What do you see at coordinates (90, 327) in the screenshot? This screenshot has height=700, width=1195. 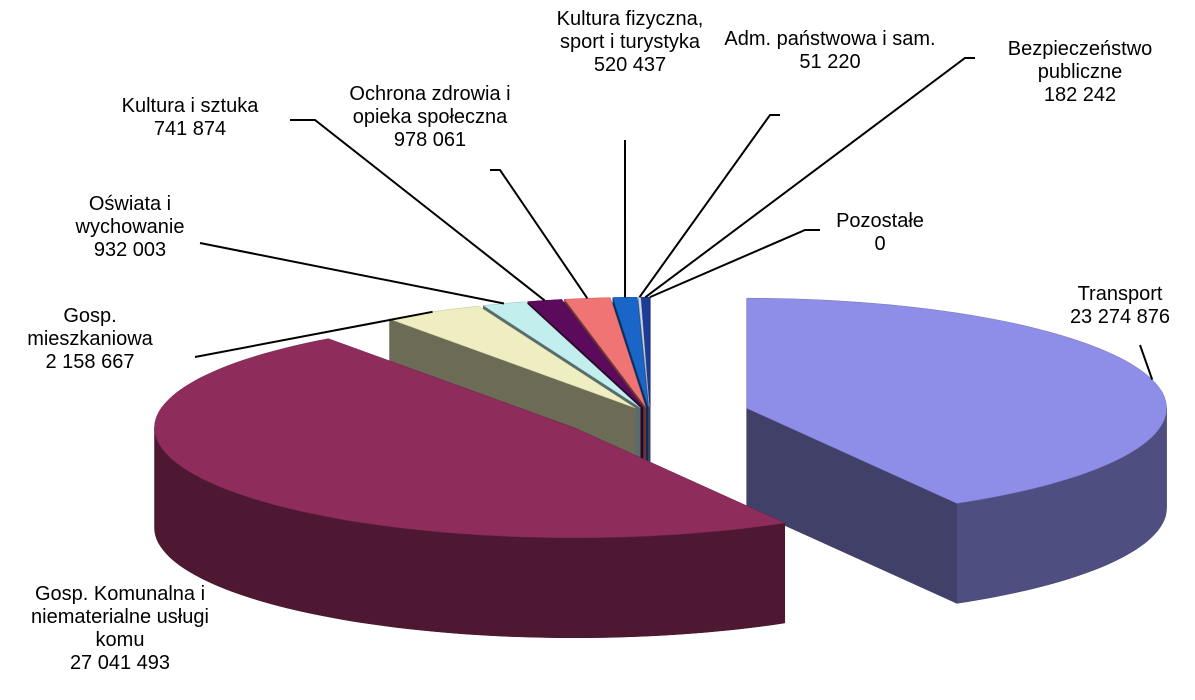 I see `category-label: Gosp. mieszkaniowa` at bounding box center [90, 327].